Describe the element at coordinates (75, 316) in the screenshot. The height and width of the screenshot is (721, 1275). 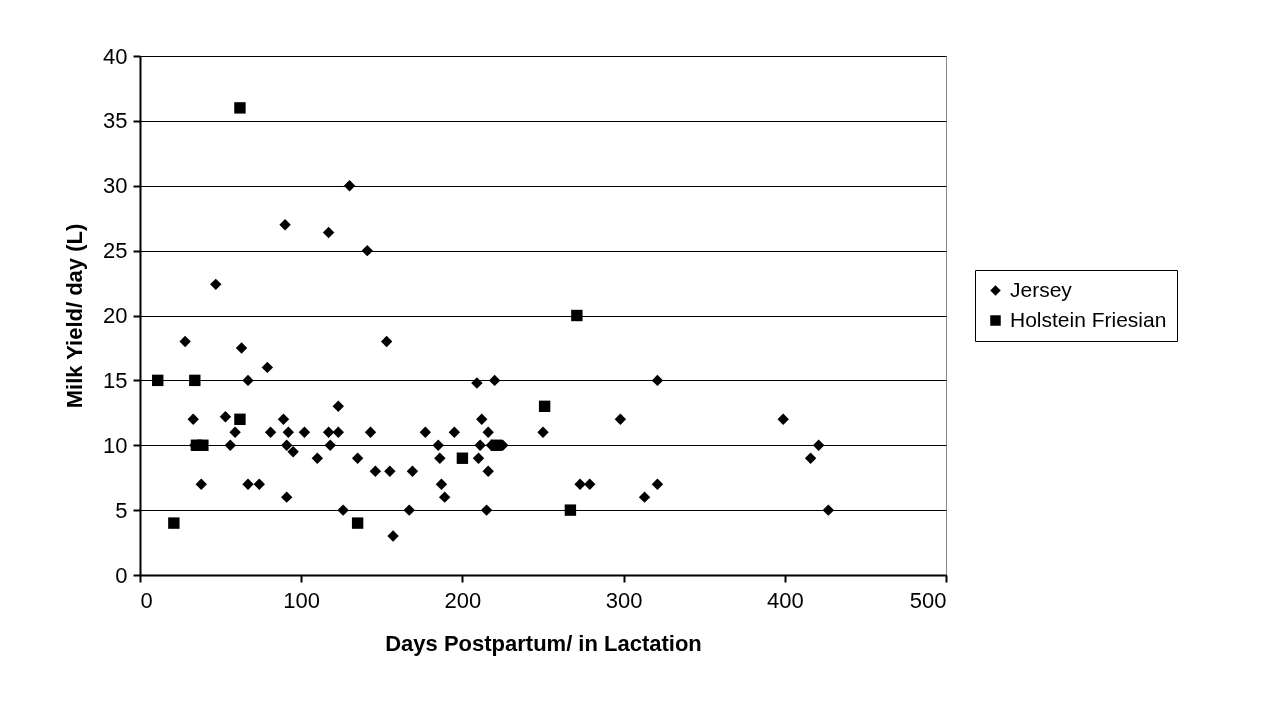
I see `y-axis-title: Milk Yield/ day (L)` at that location.